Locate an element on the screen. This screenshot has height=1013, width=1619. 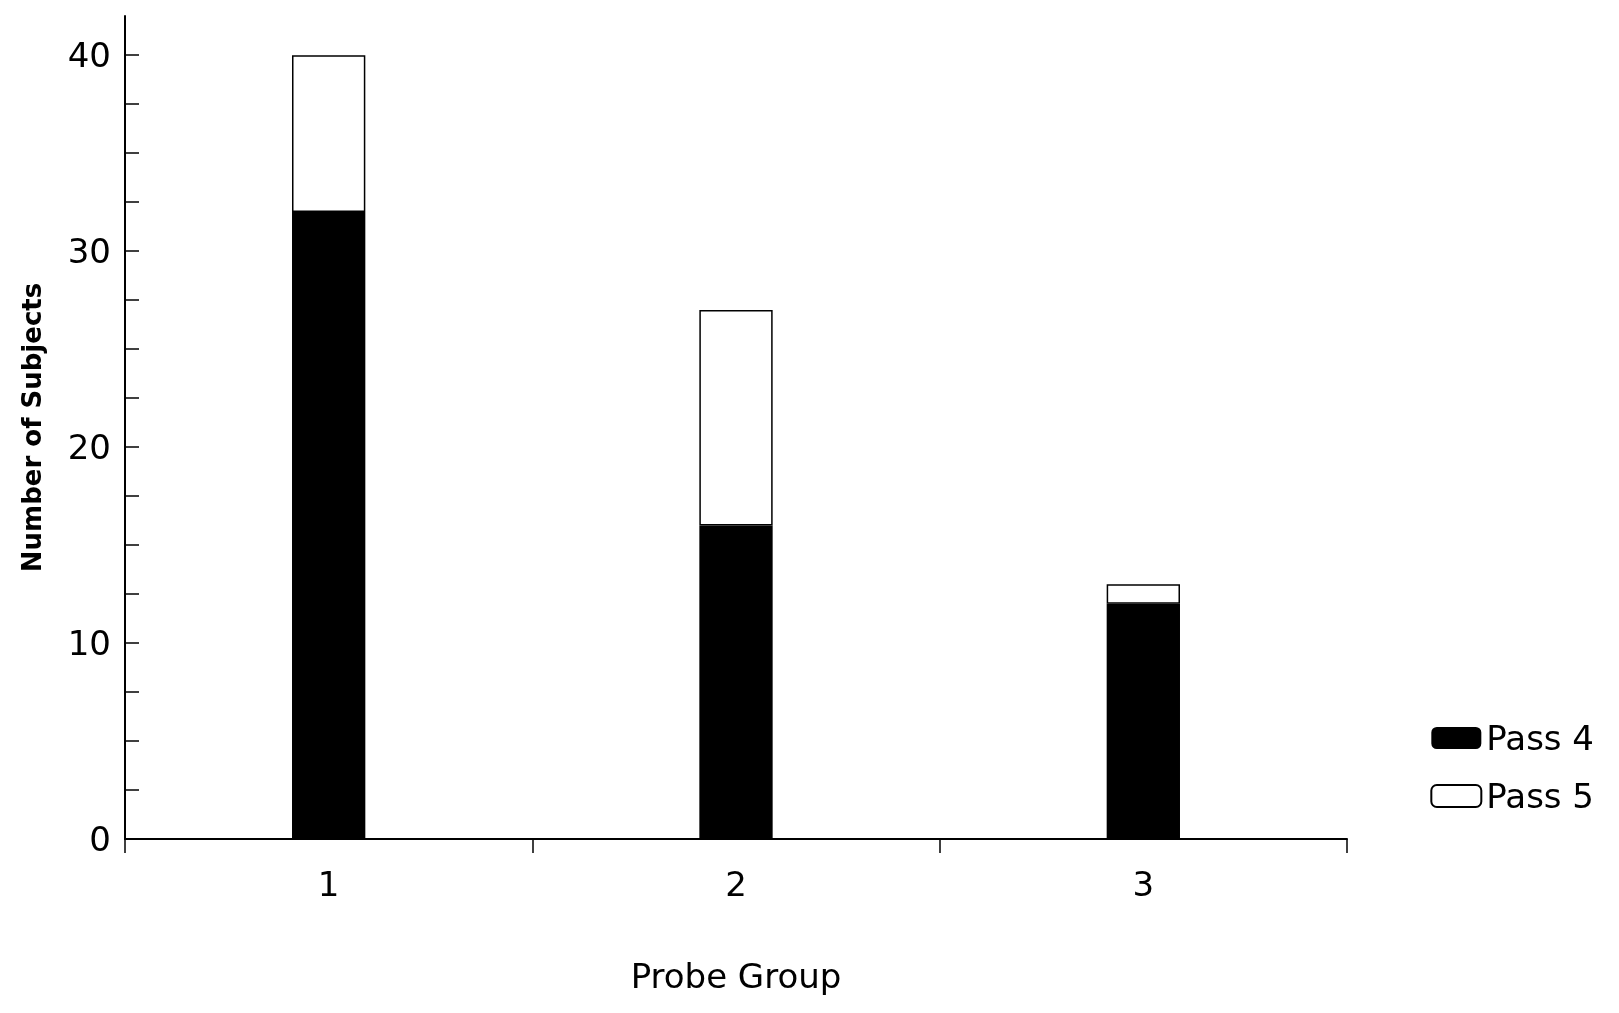
y-tick-label: 20 is located at coordinates (89, 447).